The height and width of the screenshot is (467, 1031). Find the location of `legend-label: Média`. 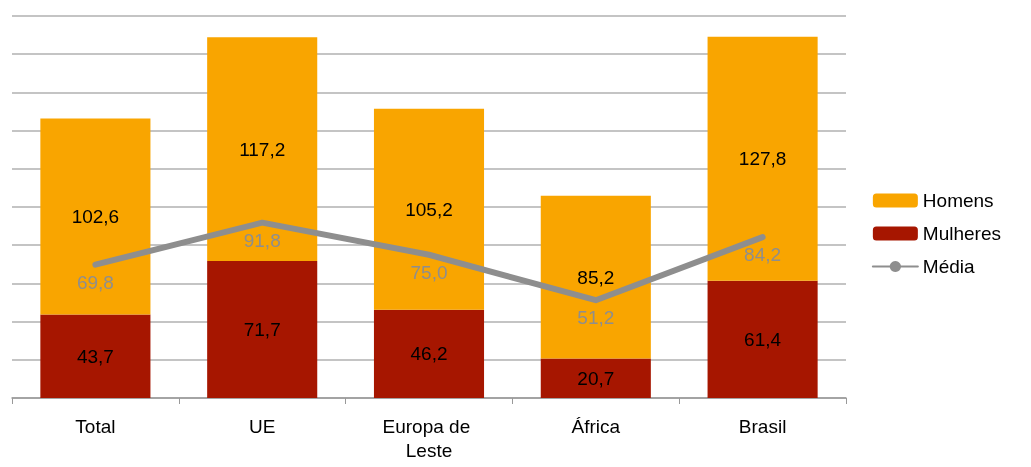

legend-label: Média is located at coordinates (949, 266).